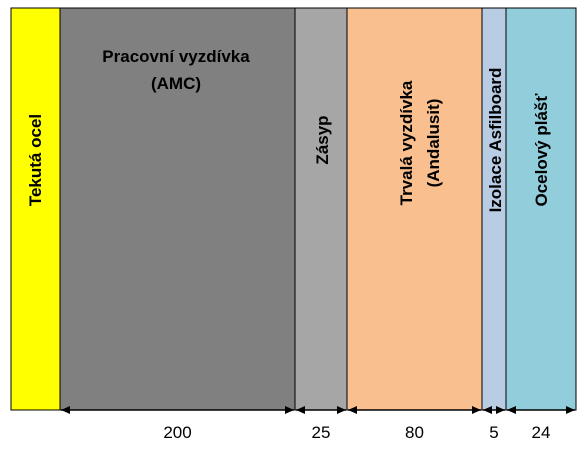 The image size is (582, 452). Describe the element at coordinates (493, 432) in the screenshot. I see `dimension-label-izolace-asfilboard: 5` at that location.